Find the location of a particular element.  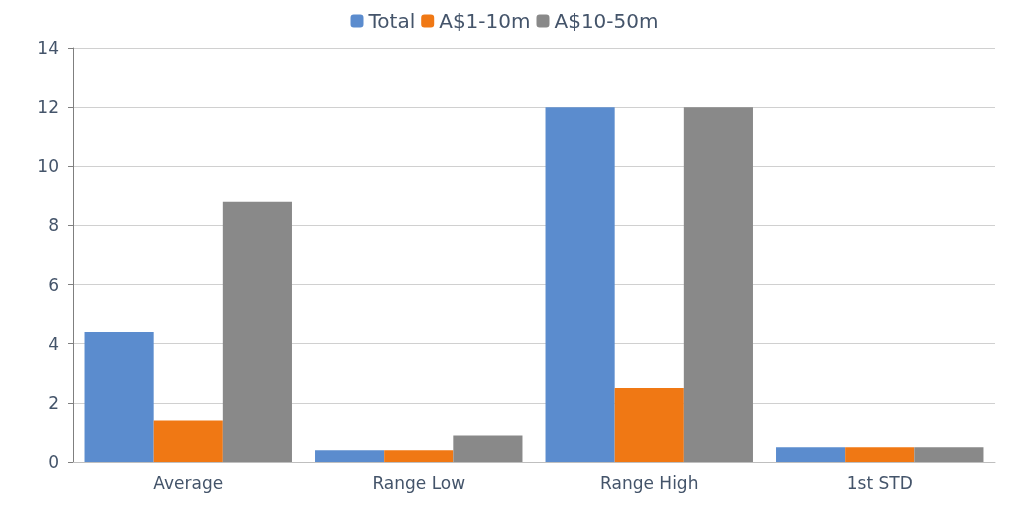

y-tick-label: 2 is located at coordinates (53, 402).